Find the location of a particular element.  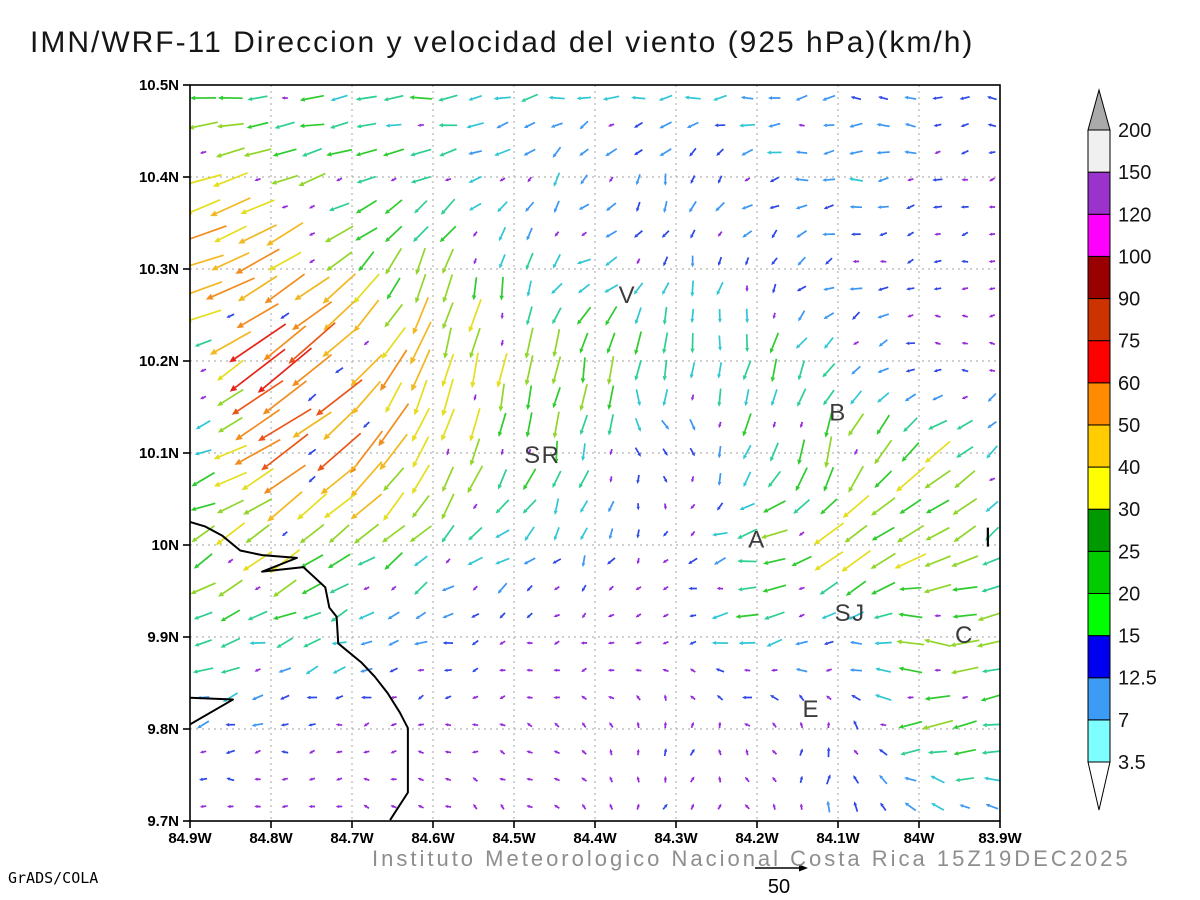

city-label: C is located at coordinates (964, 635).